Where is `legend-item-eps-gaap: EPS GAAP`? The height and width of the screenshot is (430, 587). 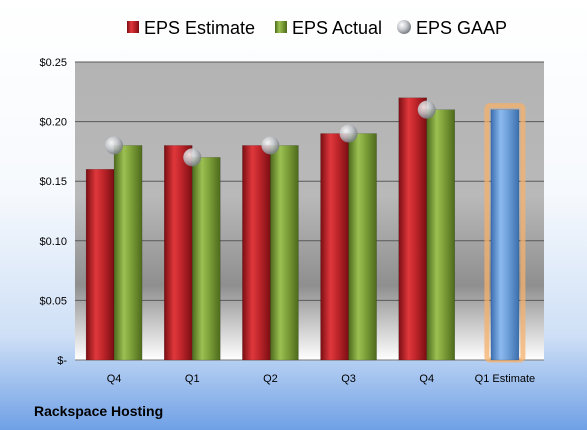
legend-item-eps-gaap: EPS GAAP is located at coordinates (452, 28).